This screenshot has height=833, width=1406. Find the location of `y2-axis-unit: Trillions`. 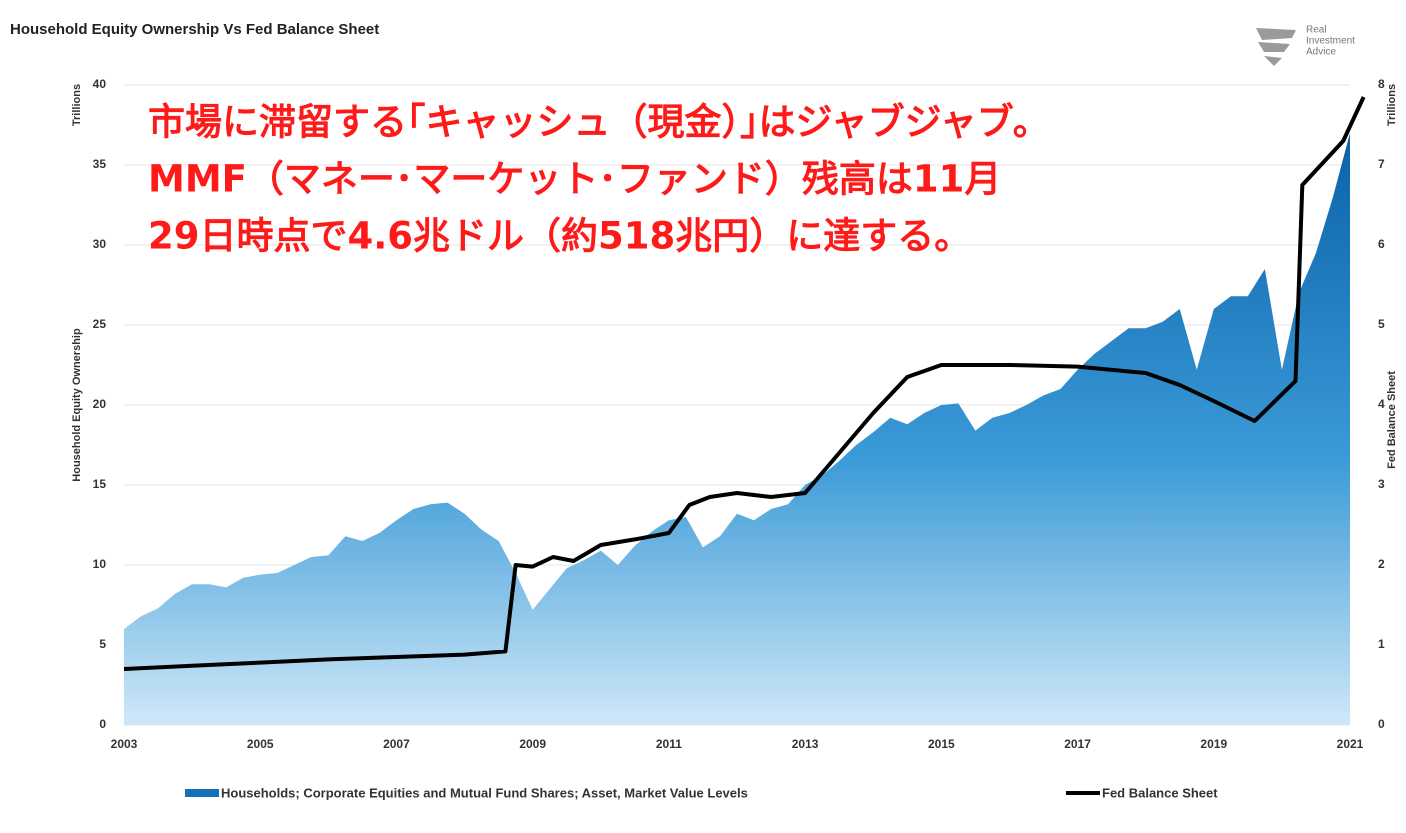

y2-axis-unit: Trillions is located at coordinates (1392, 105).